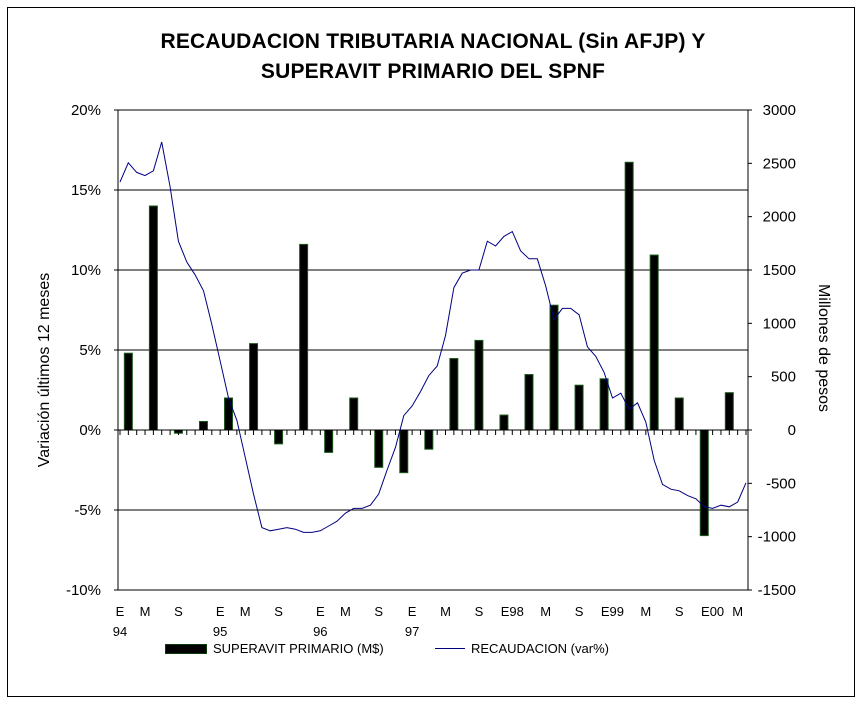 The height and width of the screenshot is (707, 866). I want to click on y-right-tick-label: -1500, so click(777, 590).